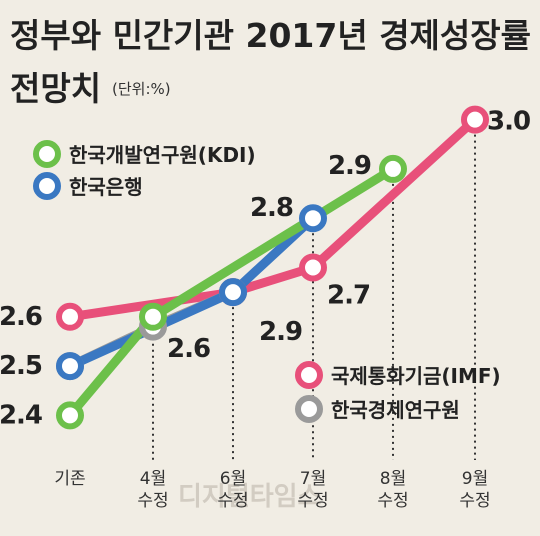  What do you see at coordinates (162, 155) in the screenshot?
I see `legend-label-한국개발연구원kdi: 한국개발연구원(KDI)` at bounding box center [162, 155].